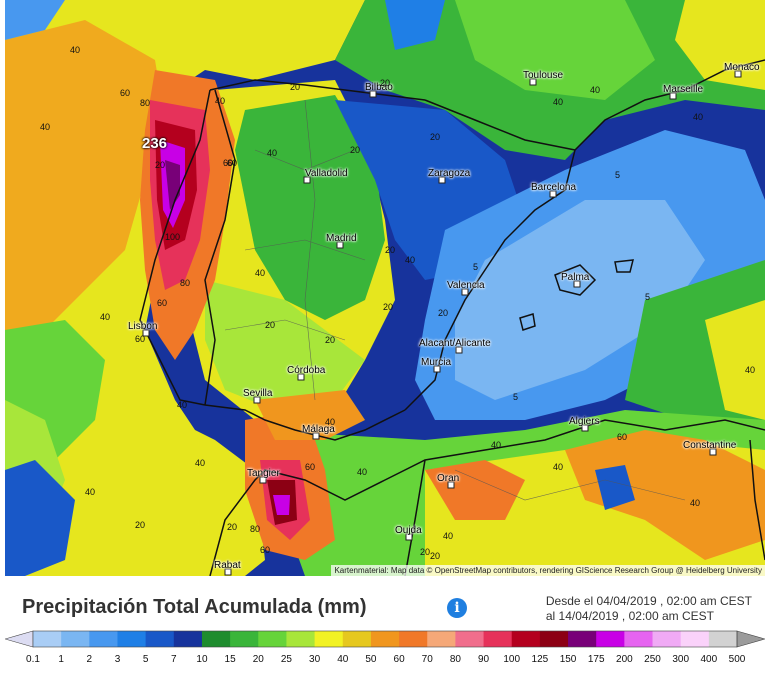  I want to click on balearic-menorca, so click(624, 266).